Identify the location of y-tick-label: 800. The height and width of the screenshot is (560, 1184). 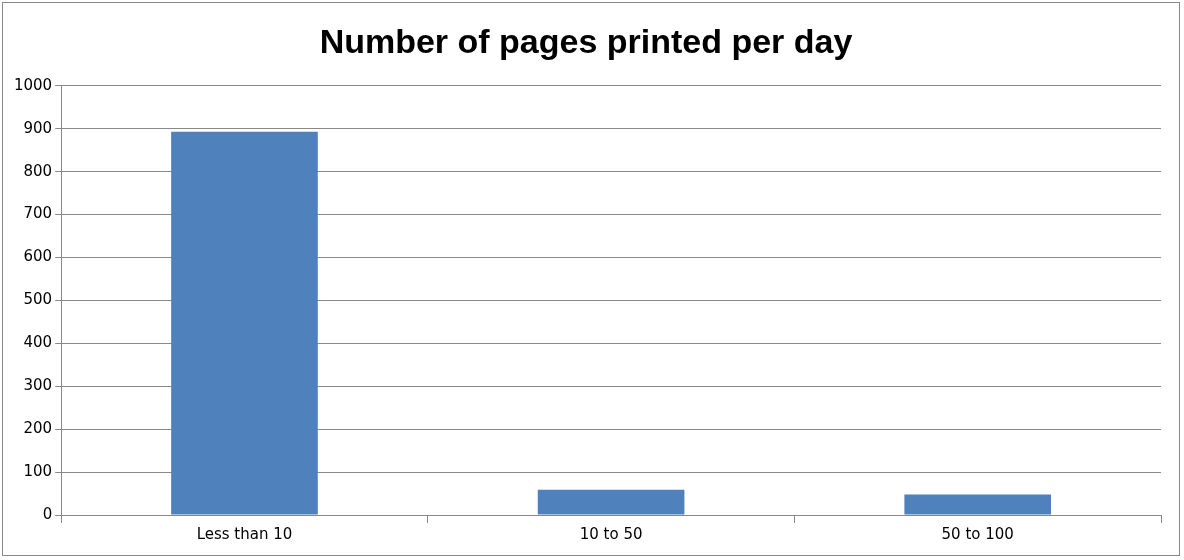
(38, 170).